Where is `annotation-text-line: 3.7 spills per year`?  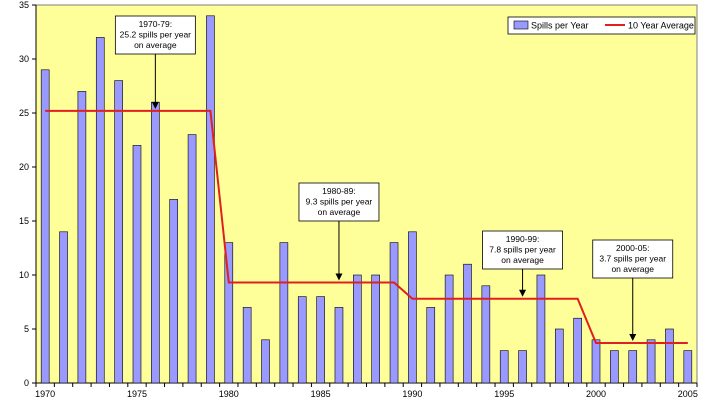
annotation-text-line: 3.7 spills per year is located at coordinates (632, 259).